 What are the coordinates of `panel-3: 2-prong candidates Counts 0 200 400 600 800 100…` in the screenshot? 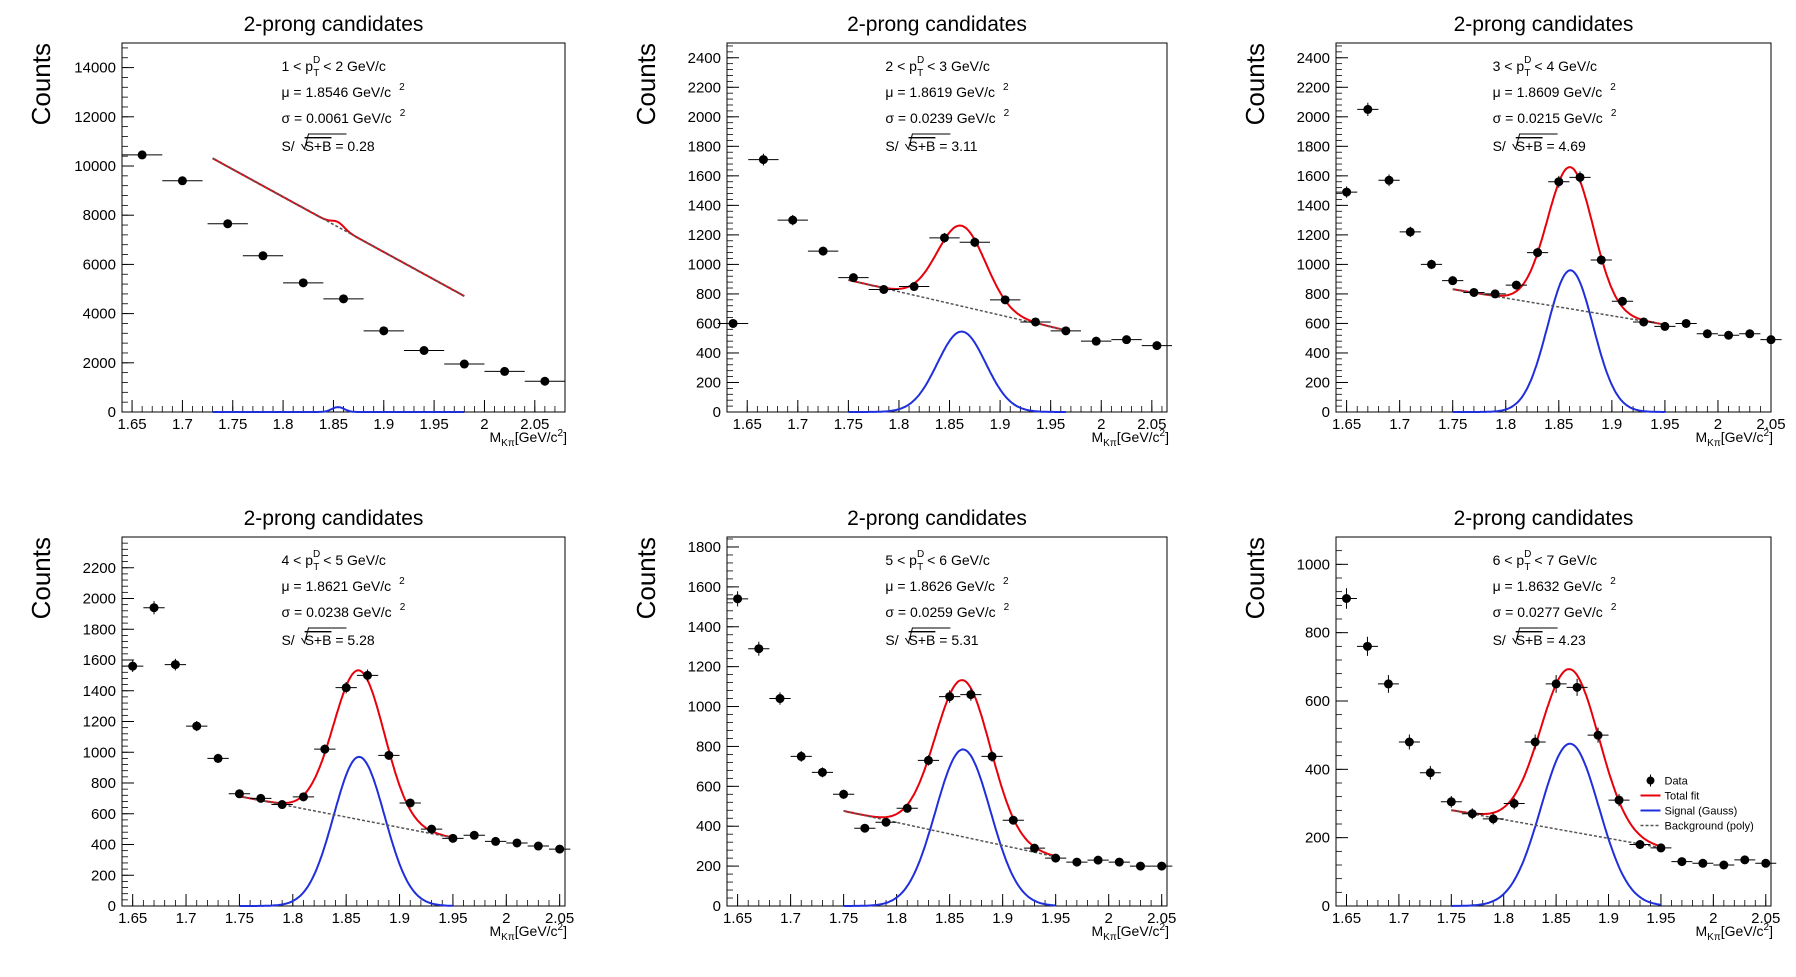 It's located at (1513, 231).